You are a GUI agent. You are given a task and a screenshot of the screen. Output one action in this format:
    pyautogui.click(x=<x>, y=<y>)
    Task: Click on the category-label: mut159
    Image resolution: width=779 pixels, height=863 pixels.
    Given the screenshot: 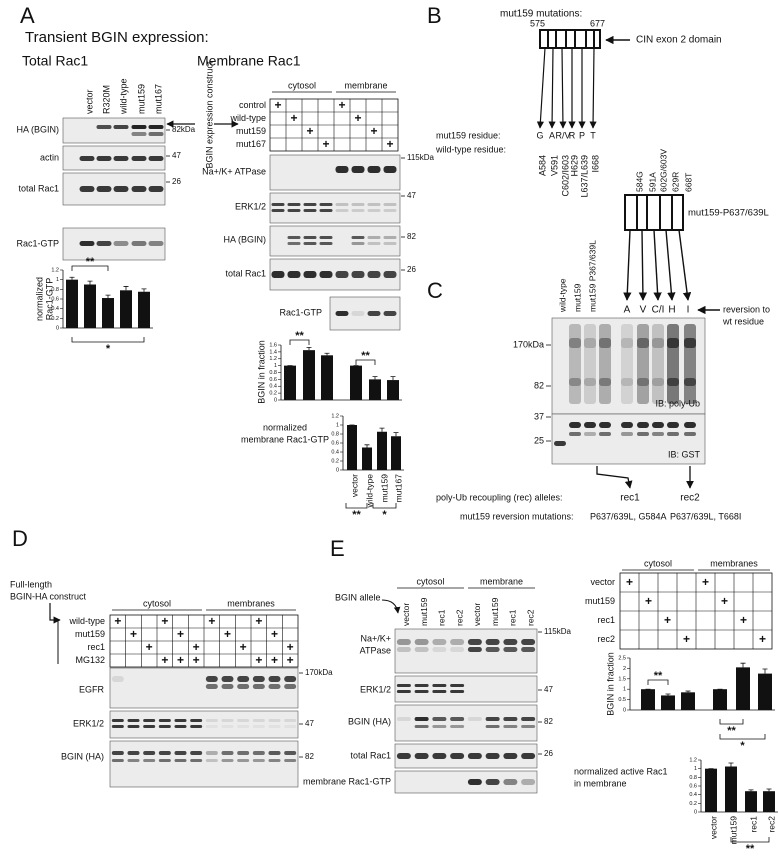 What is the action you would take?
    pyautogui.click(x=384, y=488)
    